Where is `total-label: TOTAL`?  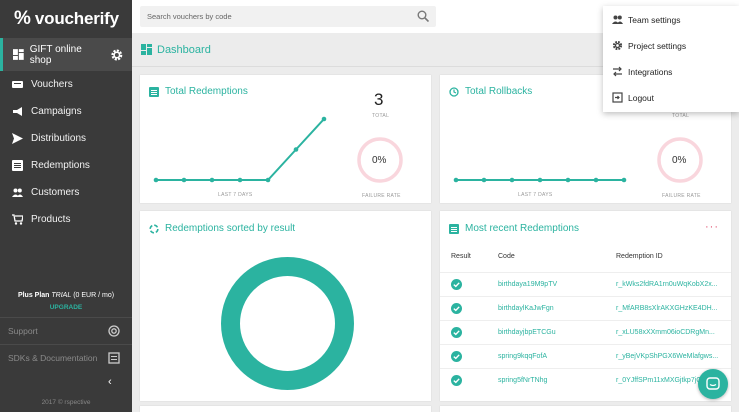
total-label: TOTAL is located at coordinates (381, 116).